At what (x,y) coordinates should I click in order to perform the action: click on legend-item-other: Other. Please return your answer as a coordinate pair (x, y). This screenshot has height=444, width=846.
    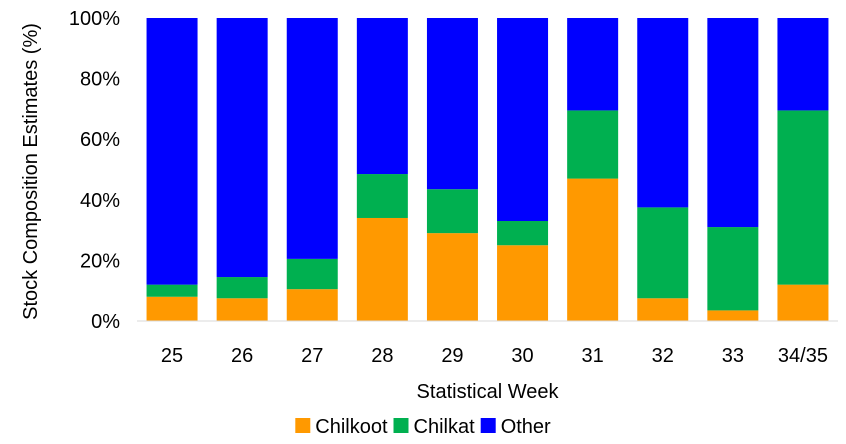
    Looking at the image, I should click on (515, 427).